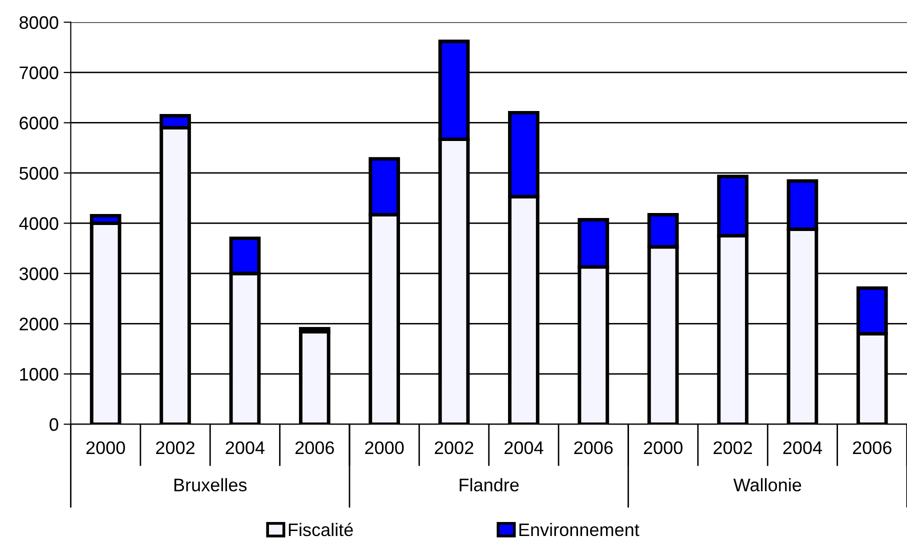 The width and height of the screenshot is (907, 556). I want to click on text: Flandre, so click(489, 485).